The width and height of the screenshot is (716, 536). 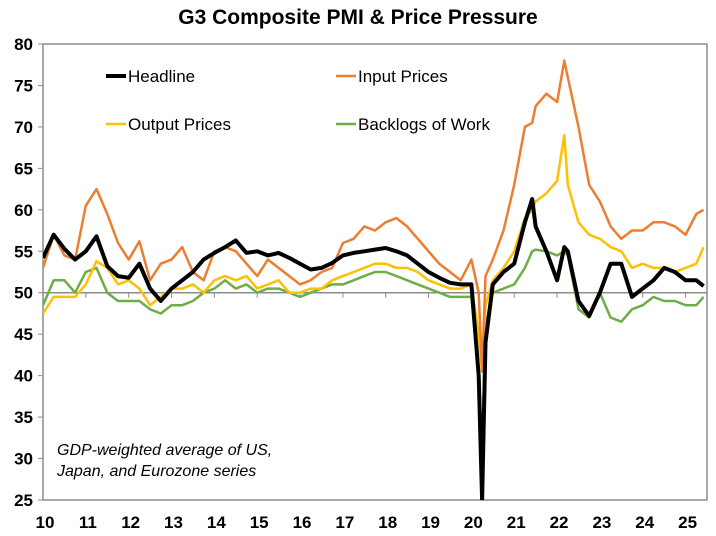 What do you see at coordinates (23, 334) in the screenshot?
I see `y-tick-label: 45` at bounding box center [23, 334].